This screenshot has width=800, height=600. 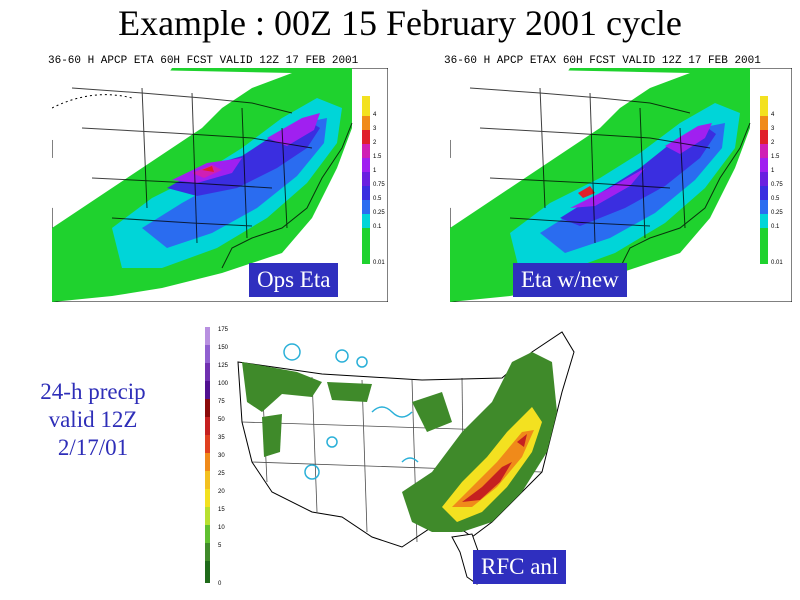 I want to click on side-note-line: 2/17/01, so click(x=93, y=447).